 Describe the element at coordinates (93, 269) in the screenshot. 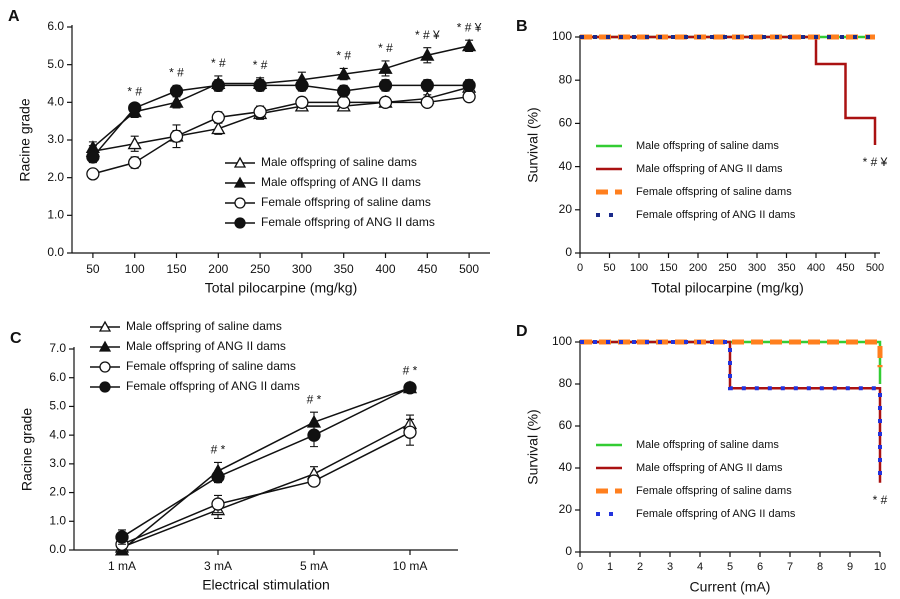

I see `x-tick-label: 50` at that location.